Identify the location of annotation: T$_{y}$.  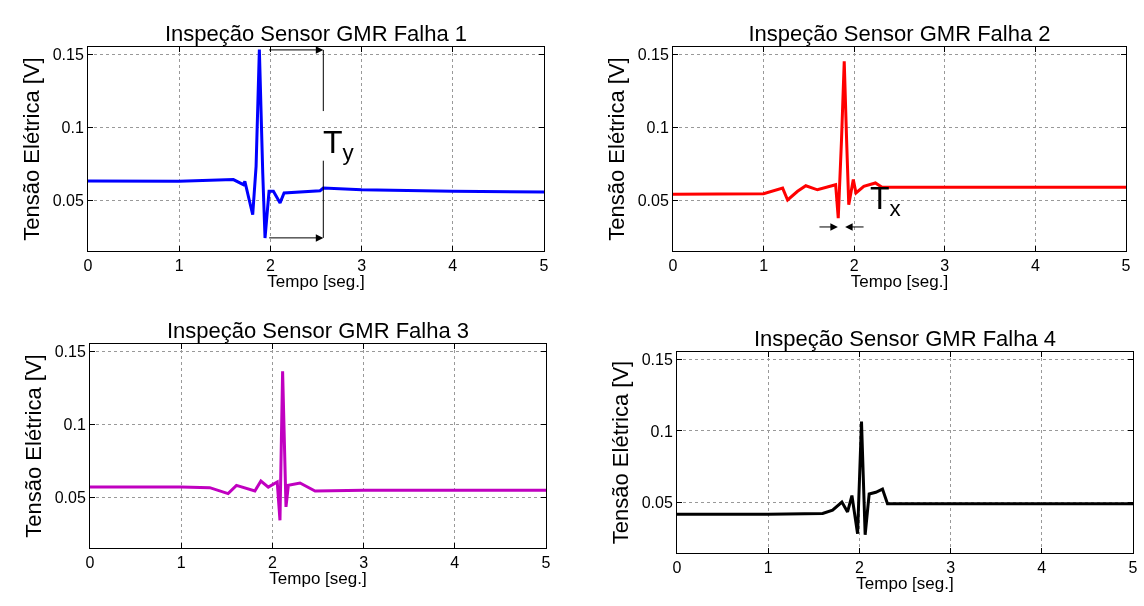
(339, 144).